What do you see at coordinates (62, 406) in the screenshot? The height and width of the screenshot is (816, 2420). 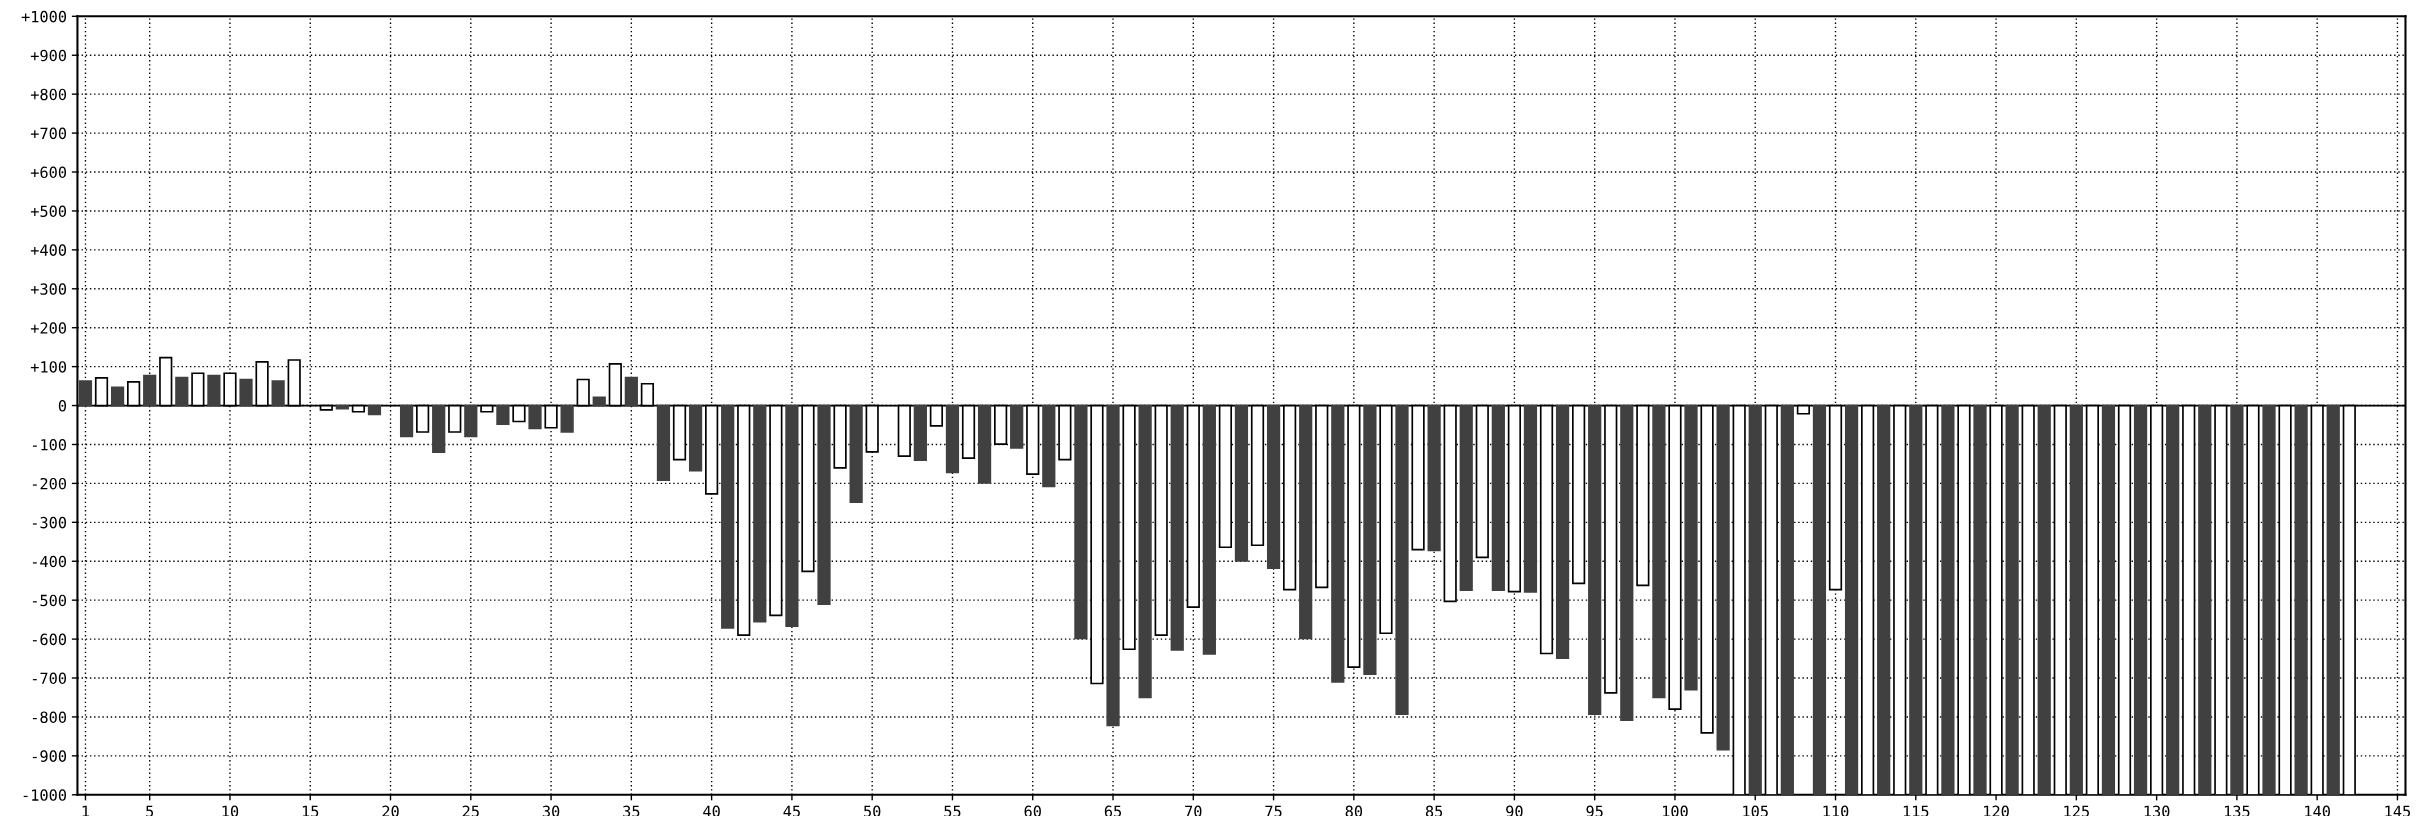 I see `y-tick-label: 0` at bounding box center [62, 406].